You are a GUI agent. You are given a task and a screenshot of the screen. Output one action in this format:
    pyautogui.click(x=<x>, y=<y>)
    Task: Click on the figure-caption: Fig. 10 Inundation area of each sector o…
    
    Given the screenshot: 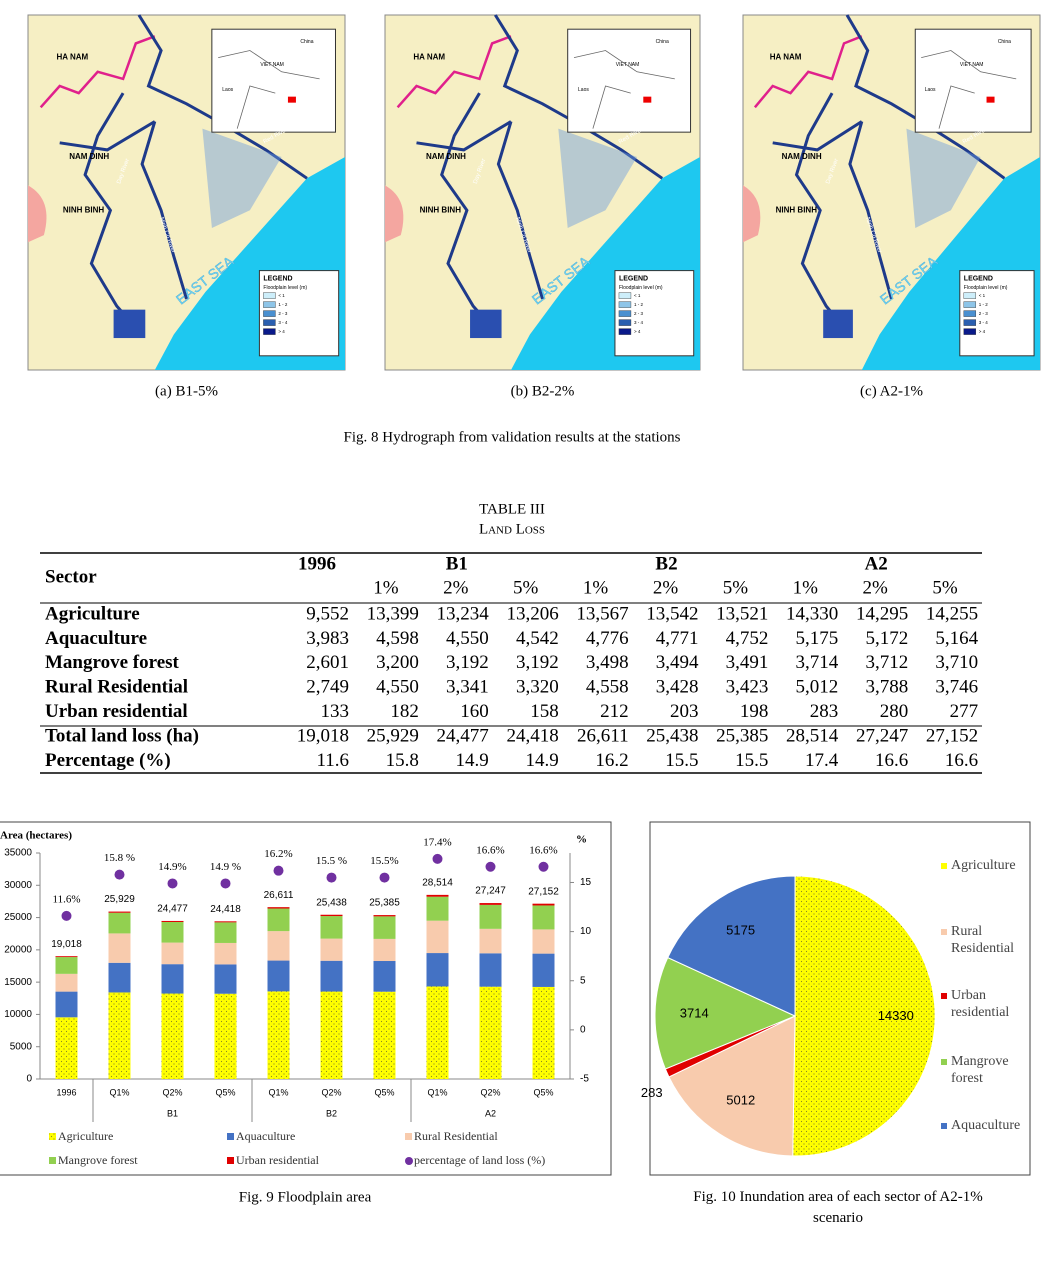 What is the action you would take?
    pyautogui.click(x=838, y=1207)
    